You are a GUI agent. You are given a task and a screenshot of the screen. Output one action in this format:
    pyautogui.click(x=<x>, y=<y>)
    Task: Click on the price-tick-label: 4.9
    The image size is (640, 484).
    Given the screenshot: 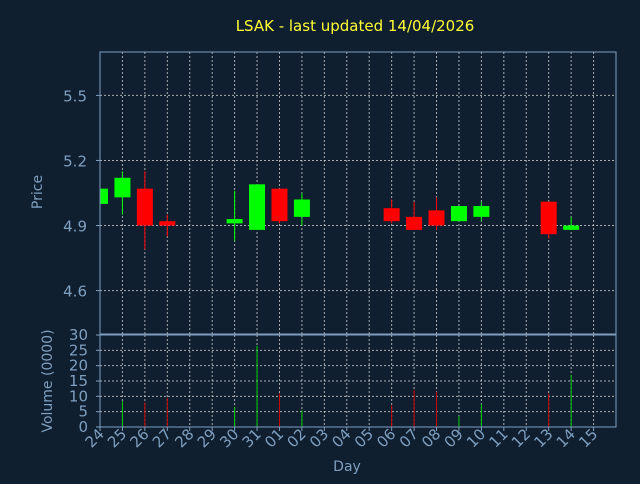 What is the action you would take?
    pyautogui.click(x=75, y=227)
    